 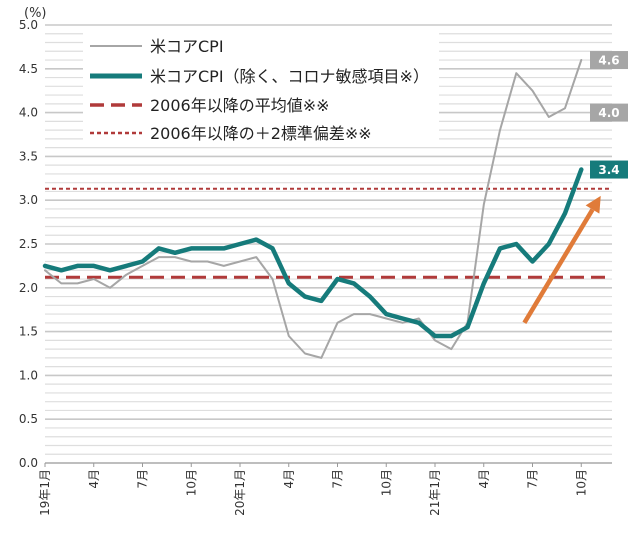 I want to click on trend-arrow, so click(x=561, y=259).